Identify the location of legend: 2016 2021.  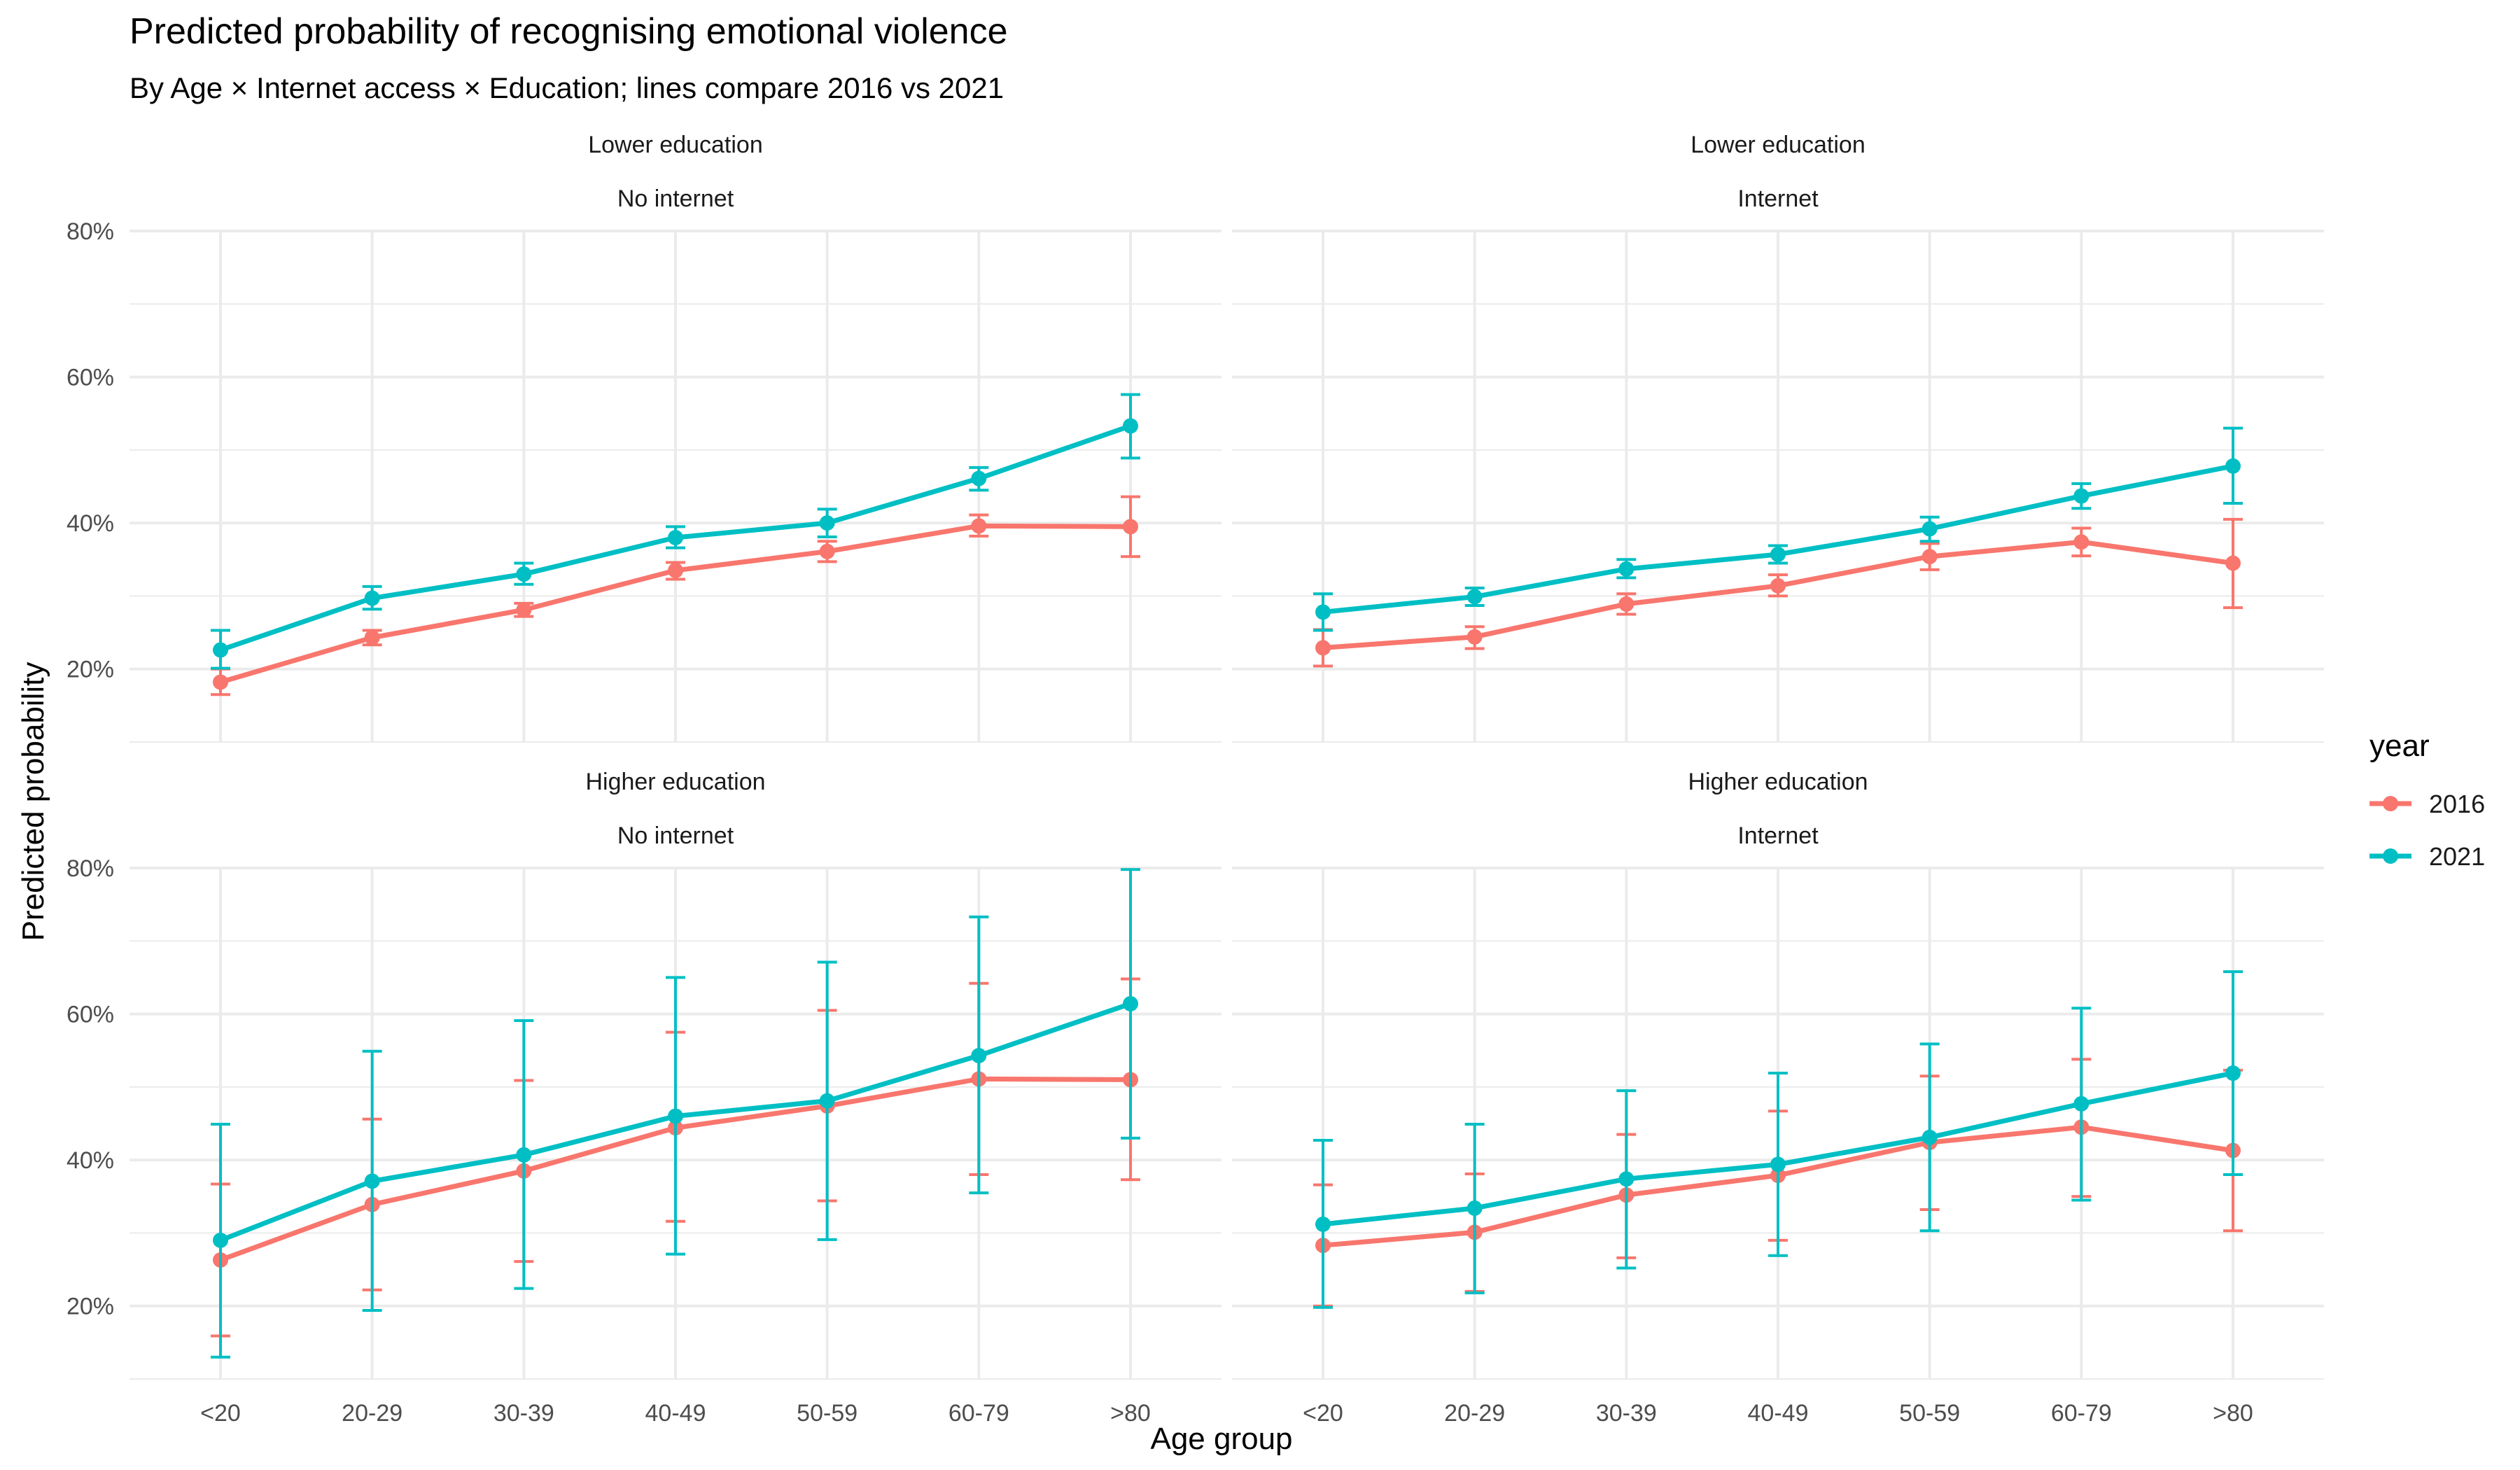
(2427, 830).